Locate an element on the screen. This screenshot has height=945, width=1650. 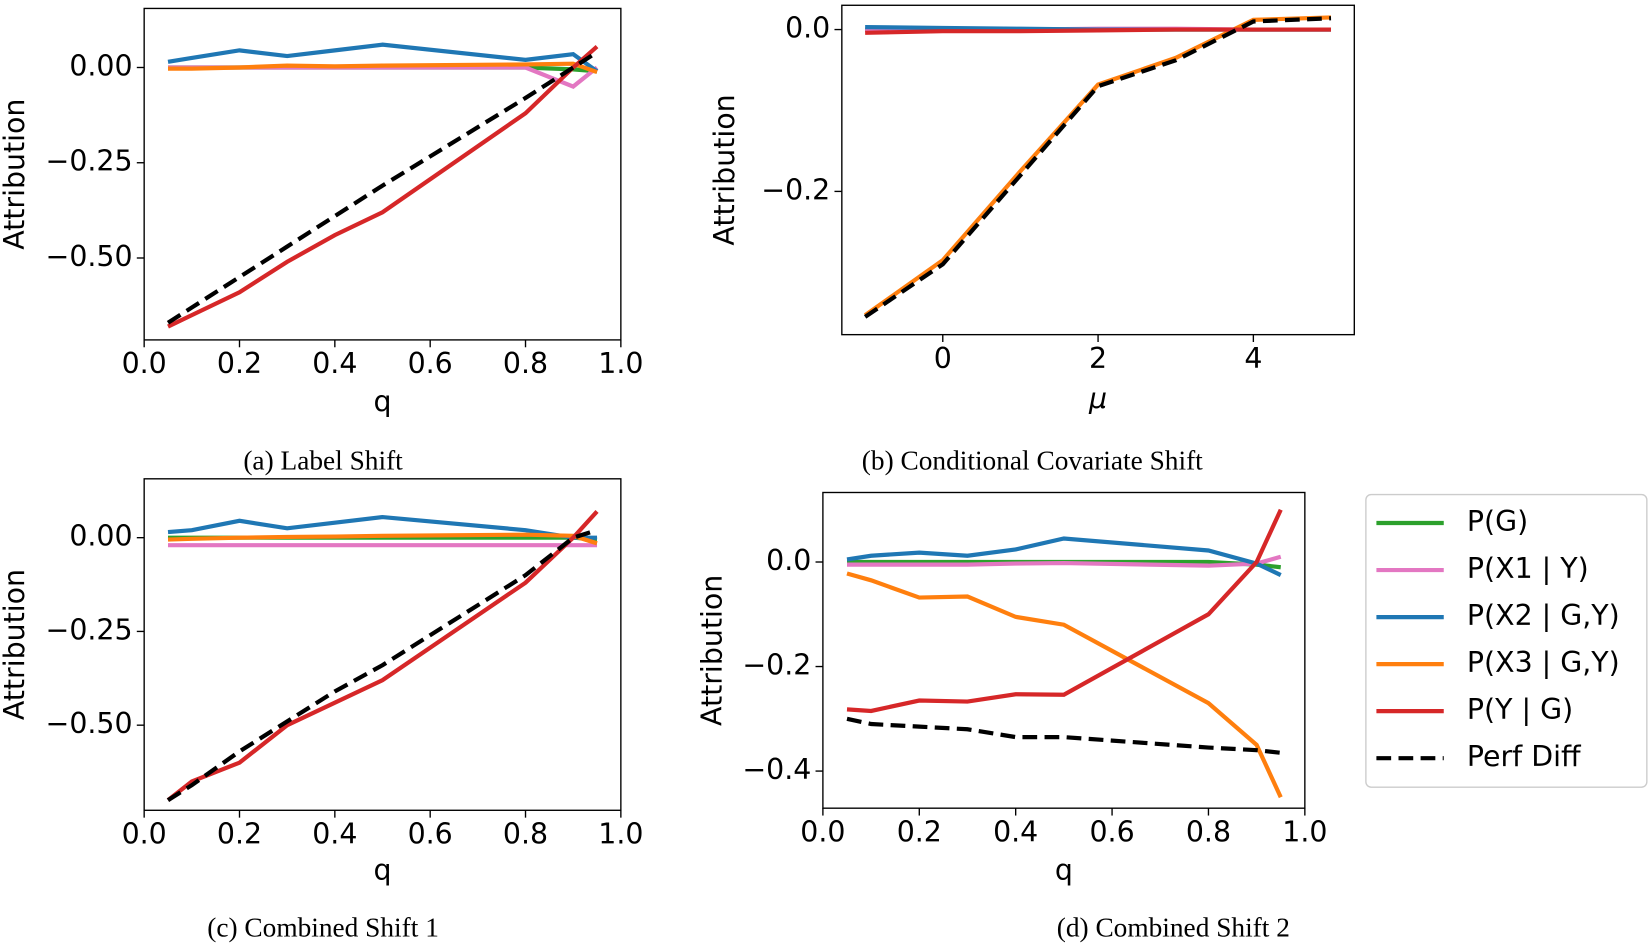
legend-label: P(X1 | Y) is located at coordinates (1528, 568).